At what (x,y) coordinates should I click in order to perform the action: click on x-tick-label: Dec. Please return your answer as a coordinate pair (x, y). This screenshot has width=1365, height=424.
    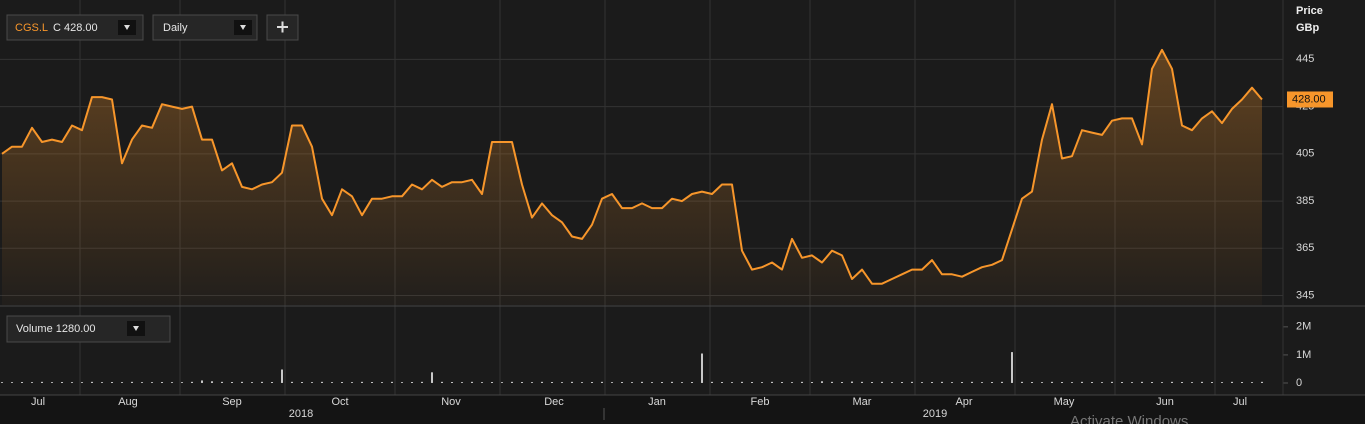
    Looking at the image, I should click on (554, 402).